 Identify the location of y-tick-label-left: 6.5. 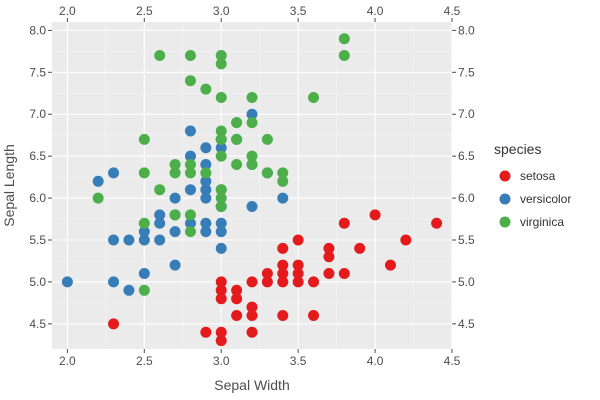
(37, 156).